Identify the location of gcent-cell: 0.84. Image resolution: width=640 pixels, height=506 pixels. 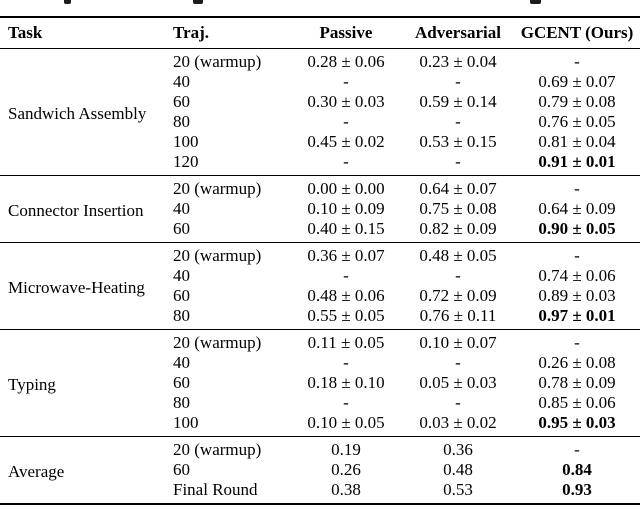
(577, 469).